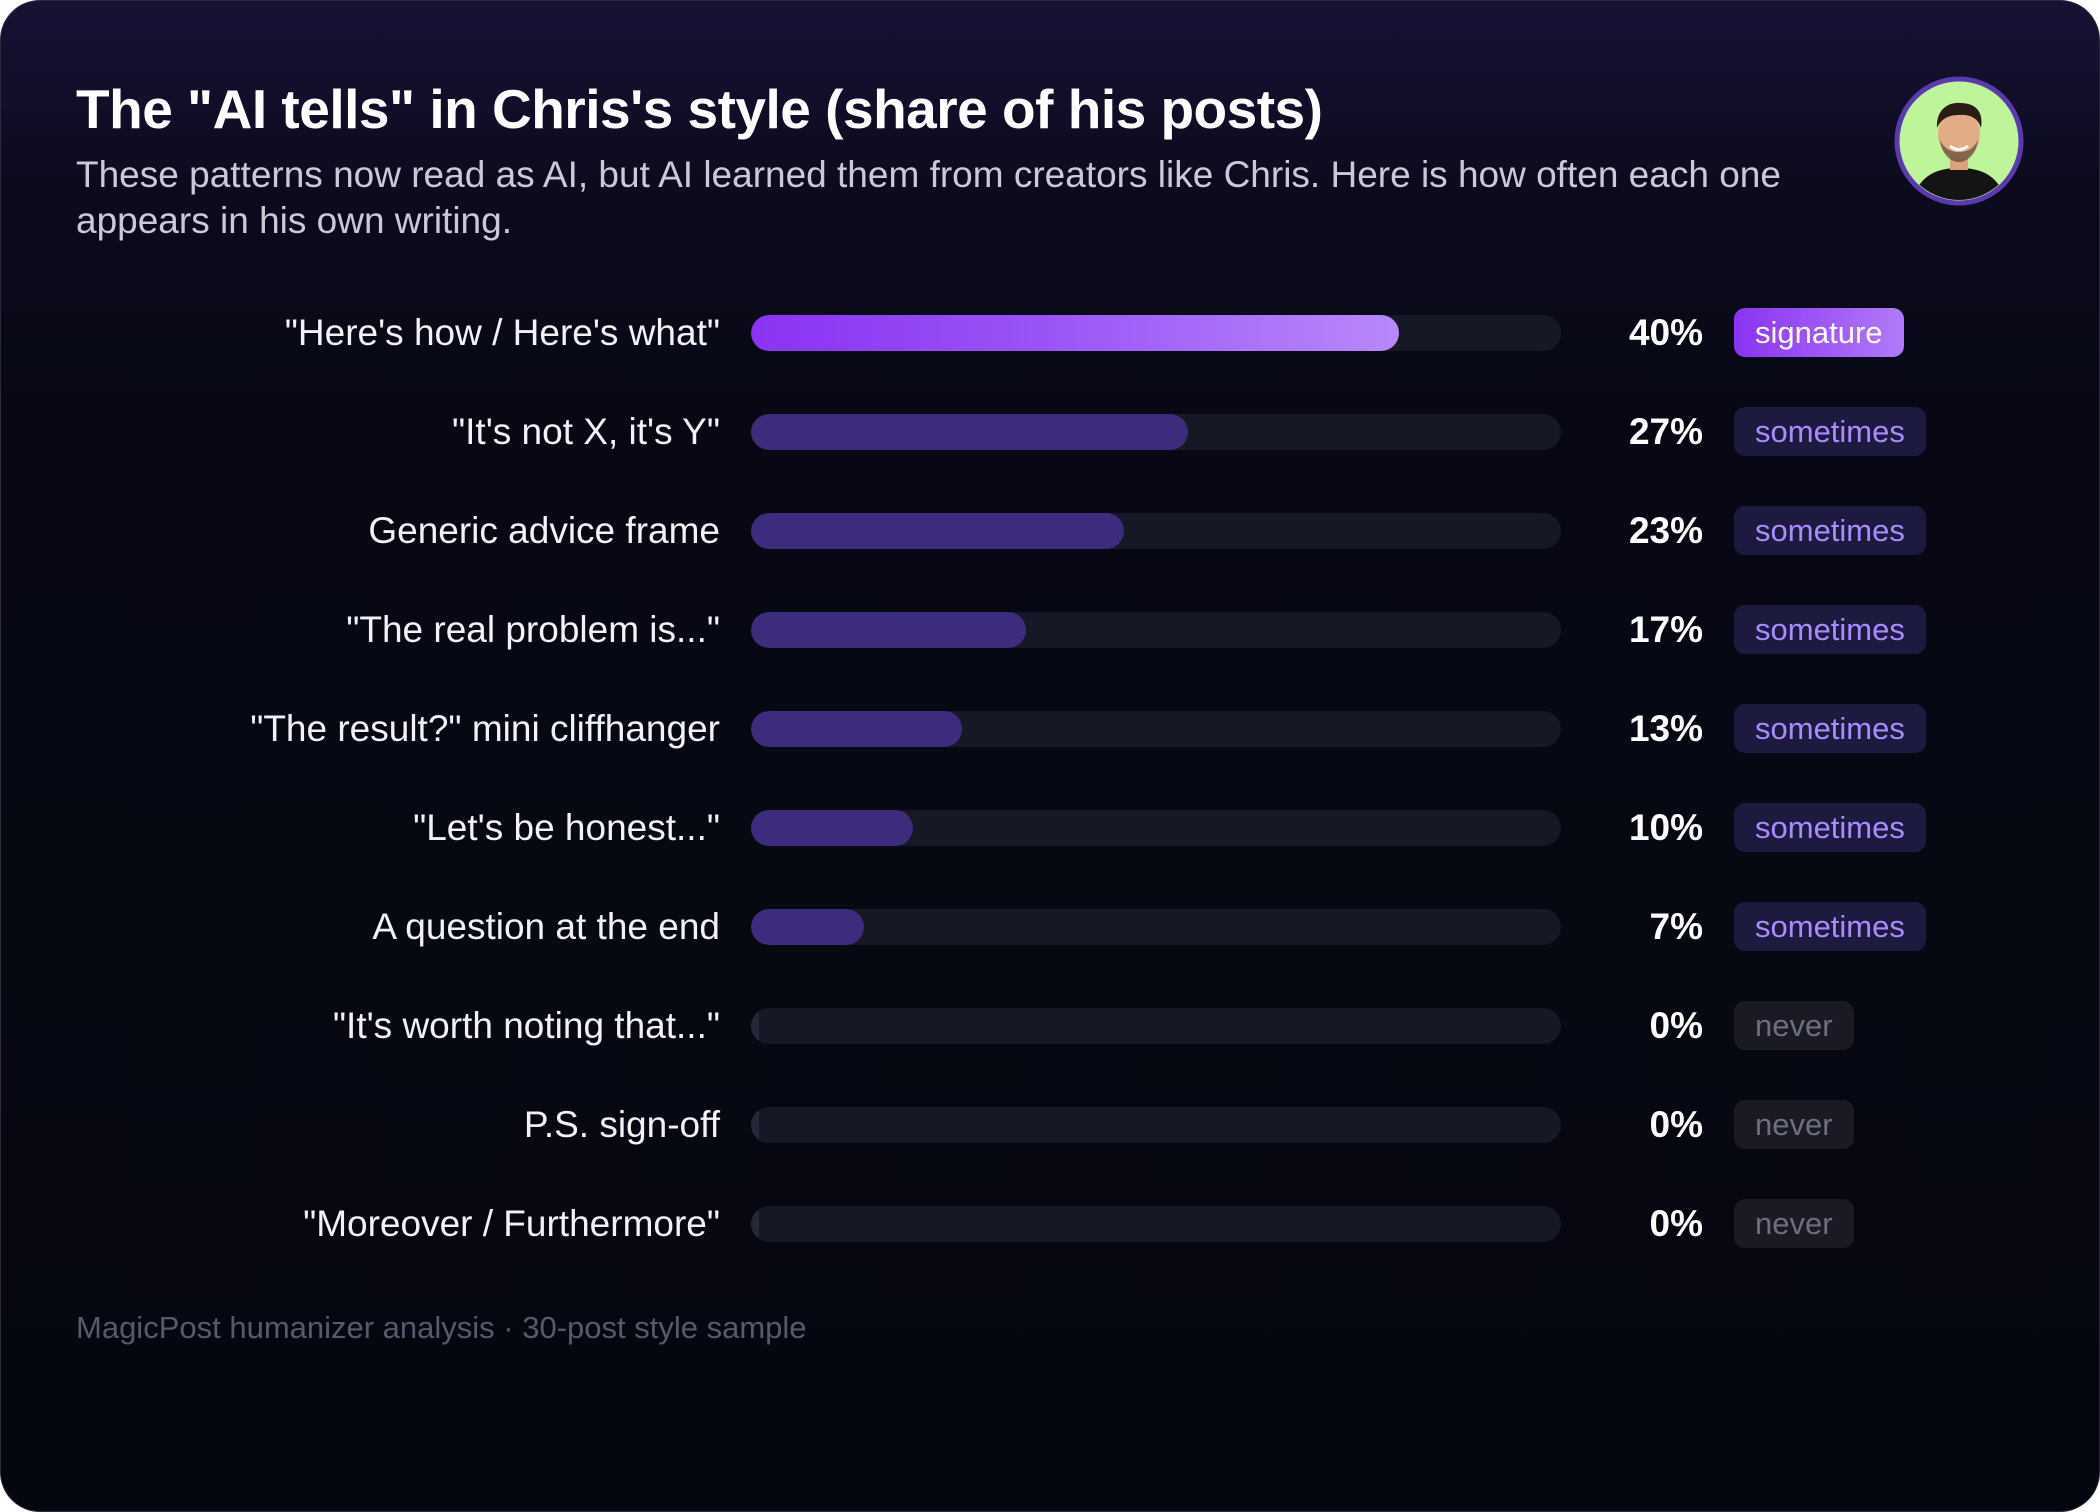  I want to click on bar-row: "Moreover / Furthermore" 0% never, so click(1050, 1223).